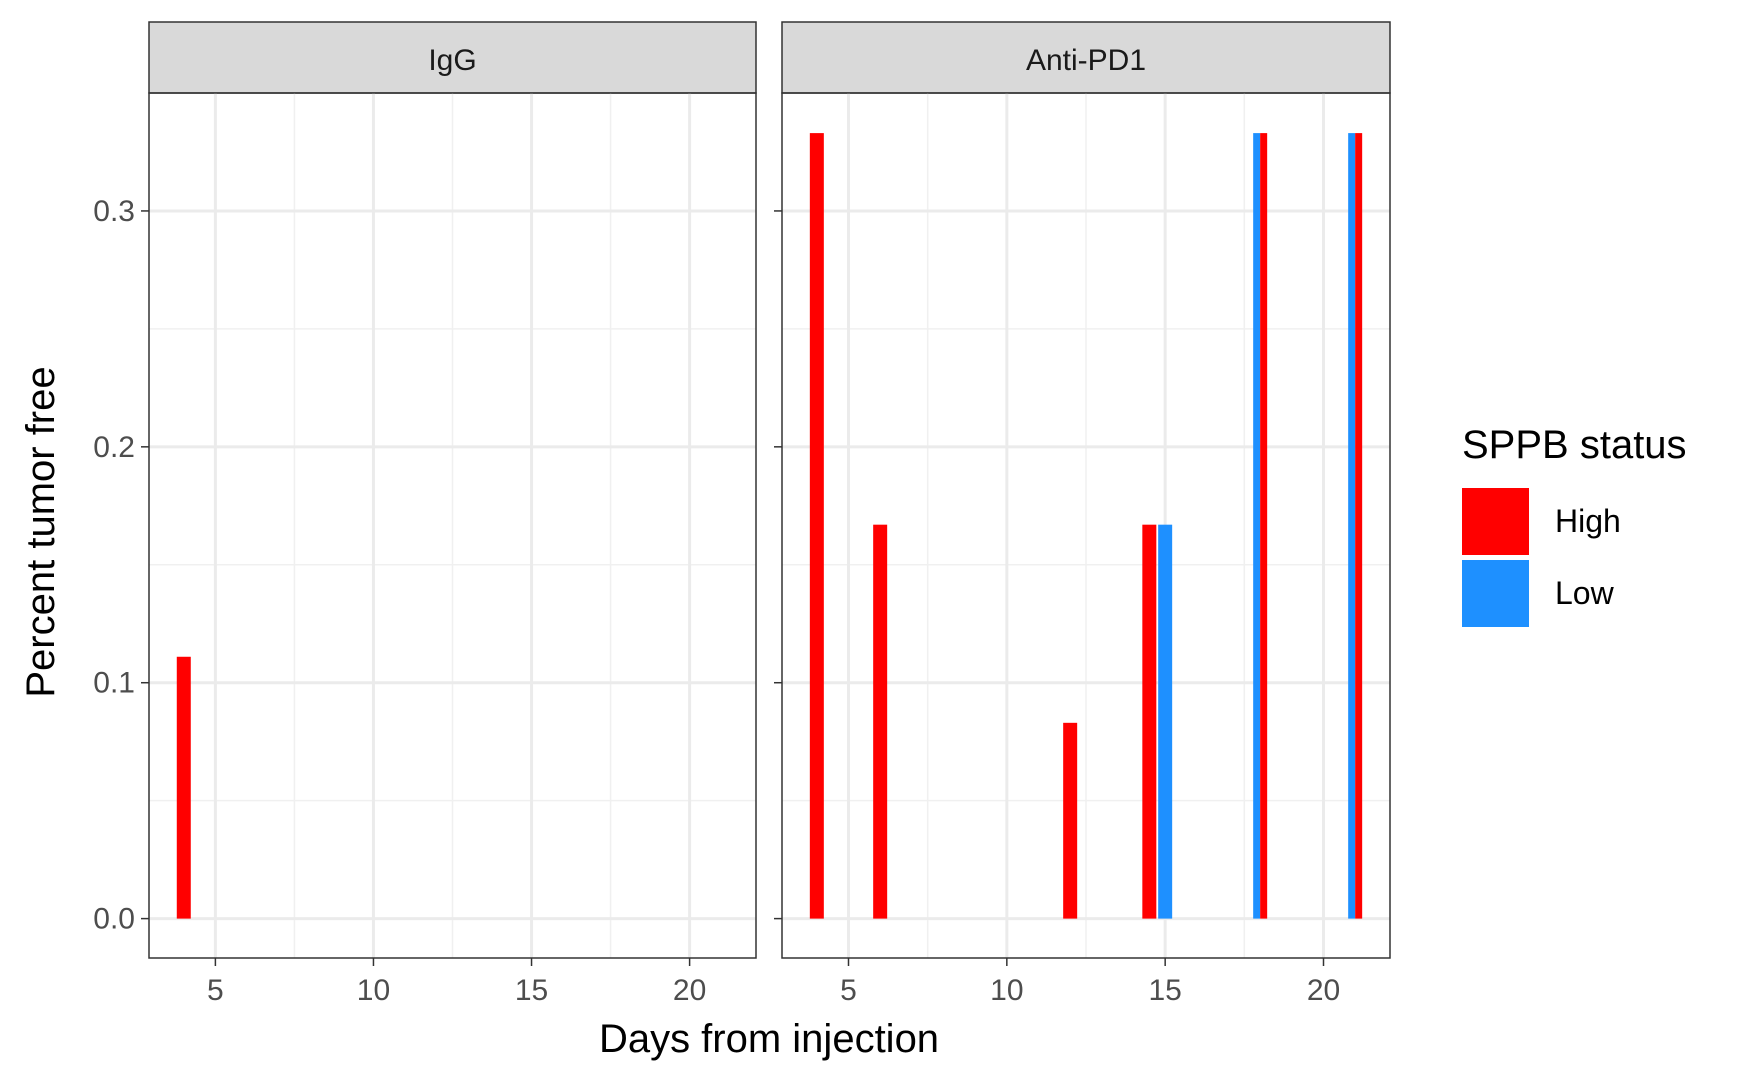 The image size is (1751, 1082). I want to click on y-axis-title: Percent tumor free, so click(41, 531).